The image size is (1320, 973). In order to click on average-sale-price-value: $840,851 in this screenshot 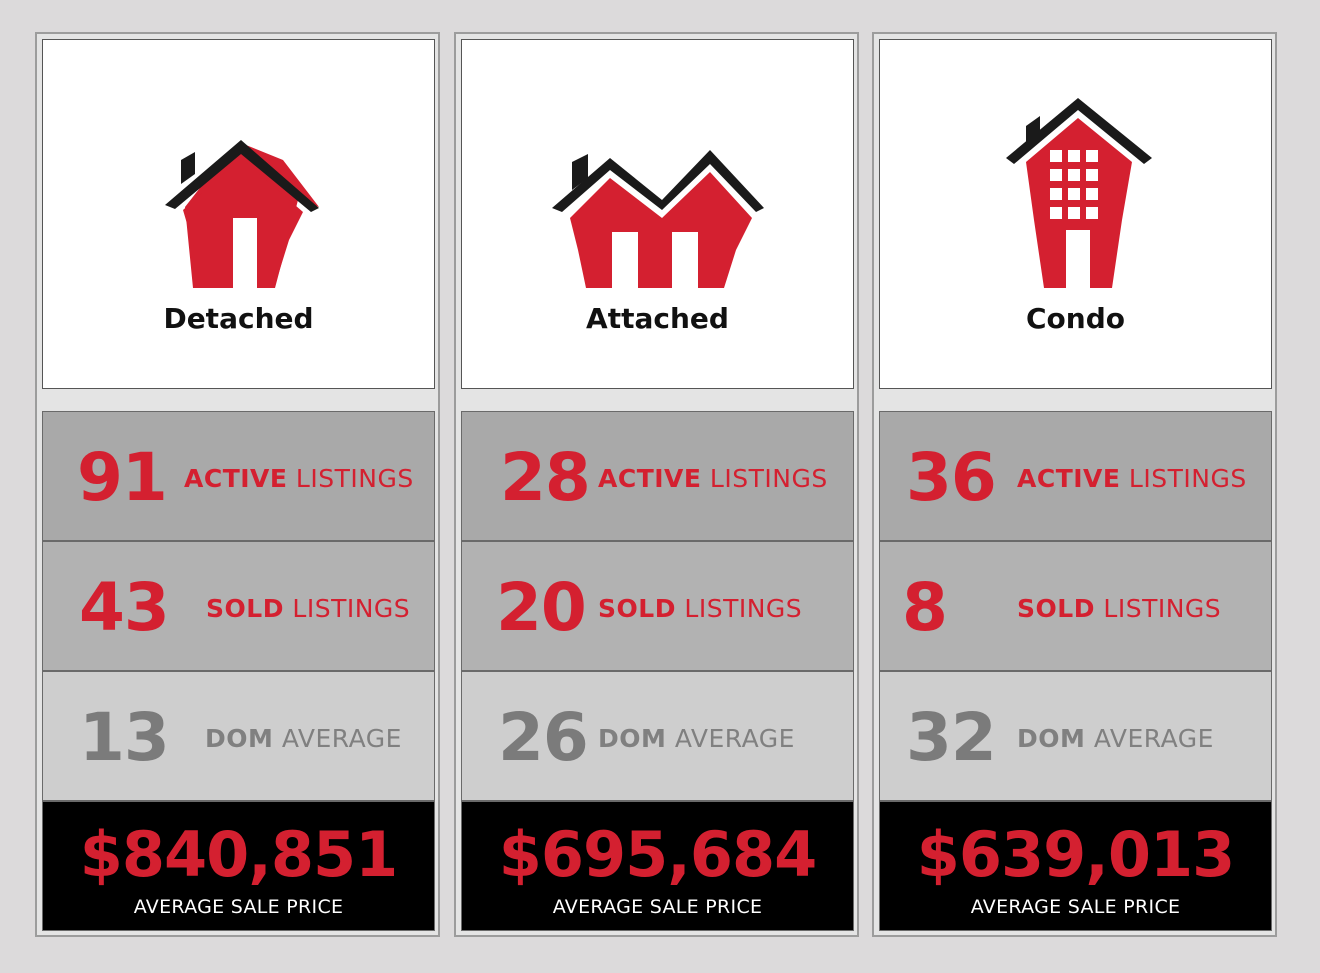, I will do `click(239, 854)`.